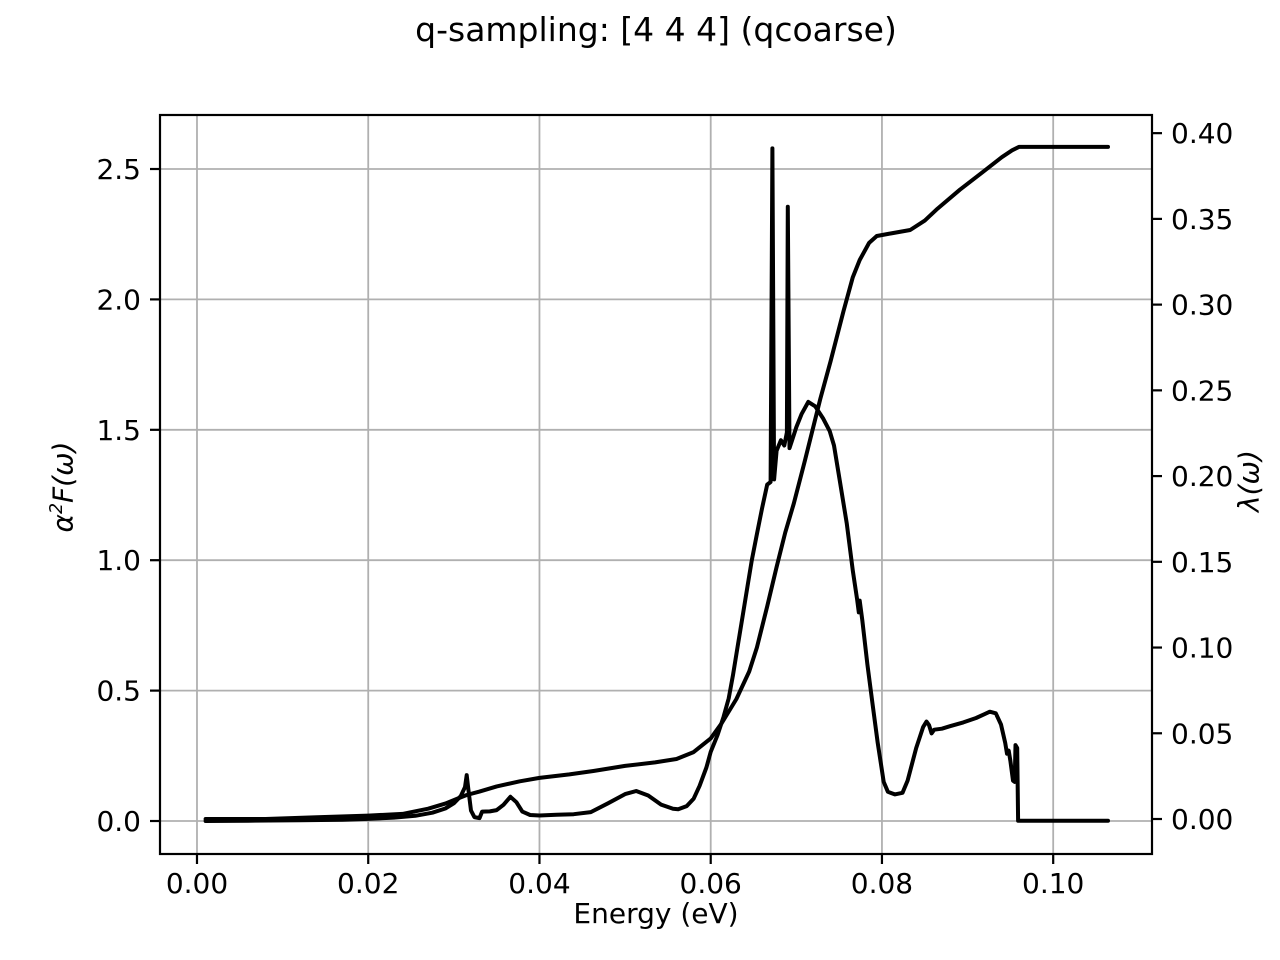 The image size is (1280, 960). What do you see at coordinates (118, 691) in the screenshot?
I see `tick-label: 0.5` at bounding box center [118, 691].